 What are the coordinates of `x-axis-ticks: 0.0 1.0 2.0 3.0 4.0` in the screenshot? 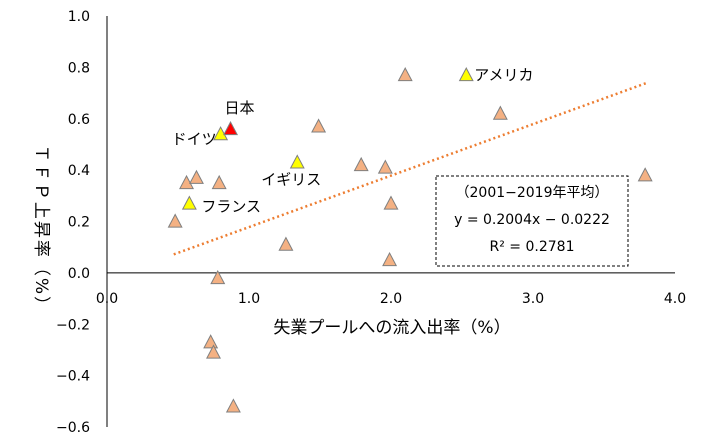 It's located at (391, 299).